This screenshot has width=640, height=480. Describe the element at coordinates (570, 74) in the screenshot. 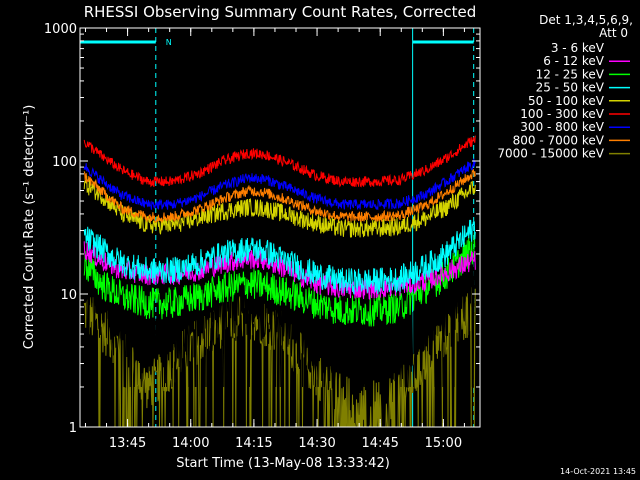

I see `legend-entry-label: 12 - 25 keV` at that location.